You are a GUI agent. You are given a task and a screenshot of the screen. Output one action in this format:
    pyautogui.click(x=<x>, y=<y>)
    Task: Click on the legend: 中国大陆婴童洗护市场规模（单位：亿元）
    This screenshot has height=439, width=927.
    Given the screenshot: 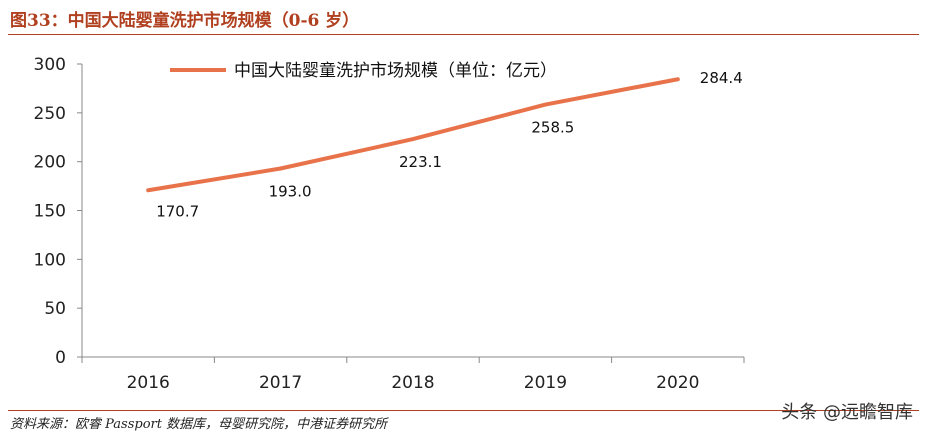 What is the action you would take?
    pyautogui.click(x=363, y=71)
    